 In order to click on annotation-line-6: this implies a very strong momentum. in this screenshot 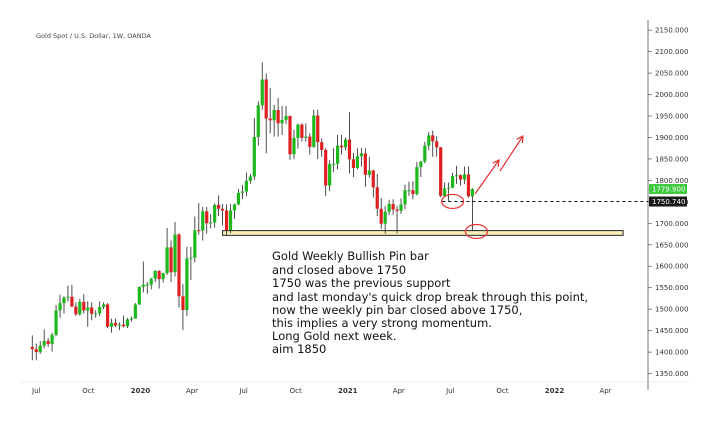, I will do `click(382, 323)`.